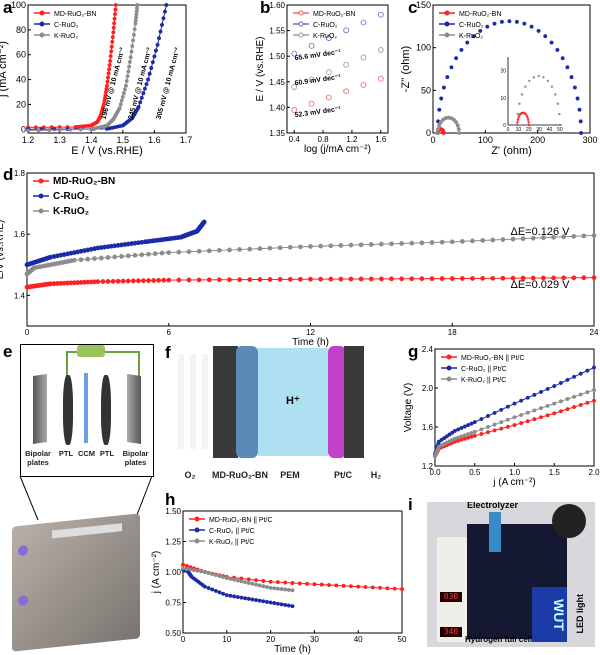  I want to click on display-voltage: 340, so click(451, 632).